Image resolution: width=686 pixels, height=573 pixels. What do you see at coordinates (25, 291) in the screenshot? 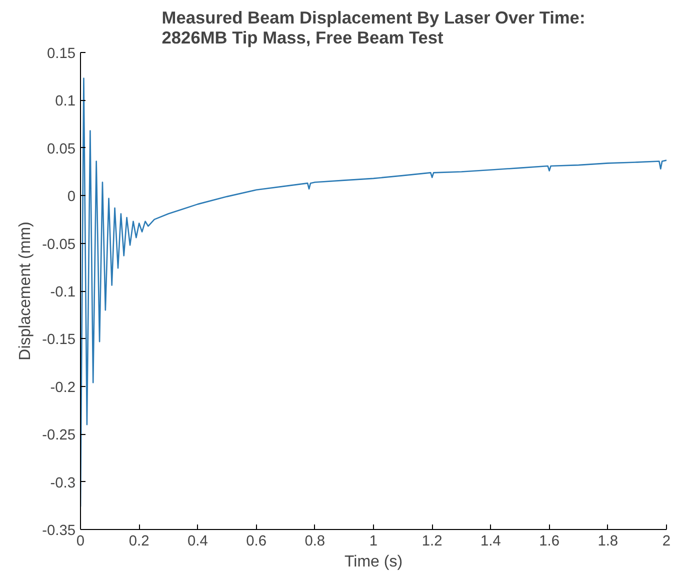
I see `y-axis-title: Displacement (mm)` at bounding box center [25, 291].